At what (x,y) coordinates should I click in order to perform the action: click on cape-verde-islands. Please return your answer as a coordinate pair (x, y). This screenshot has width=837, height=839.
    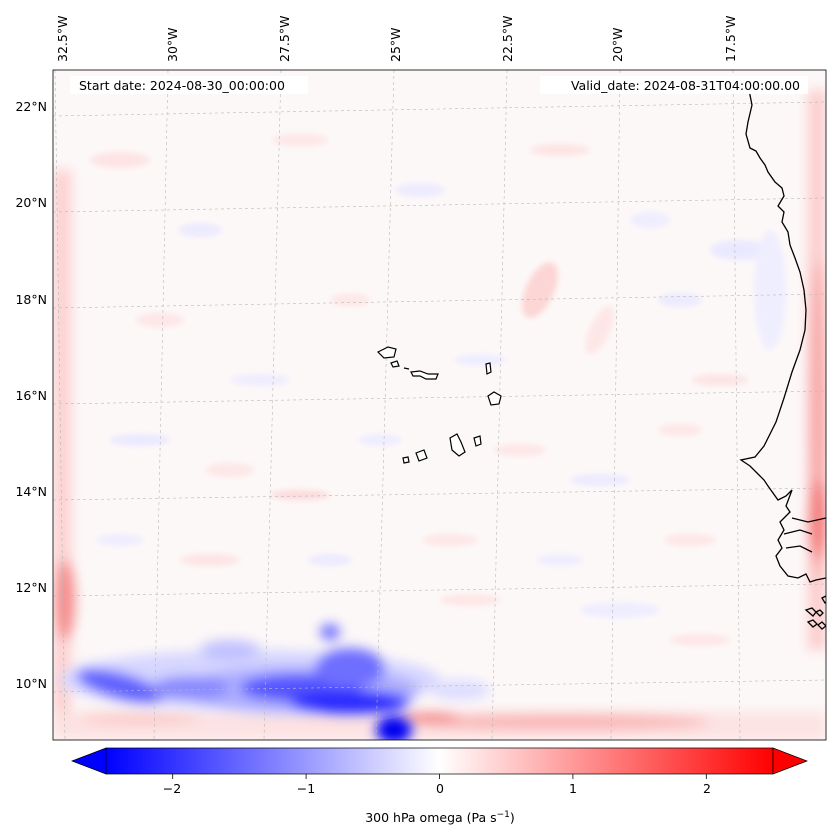
    Looking at the image, I should click on (439, 405).